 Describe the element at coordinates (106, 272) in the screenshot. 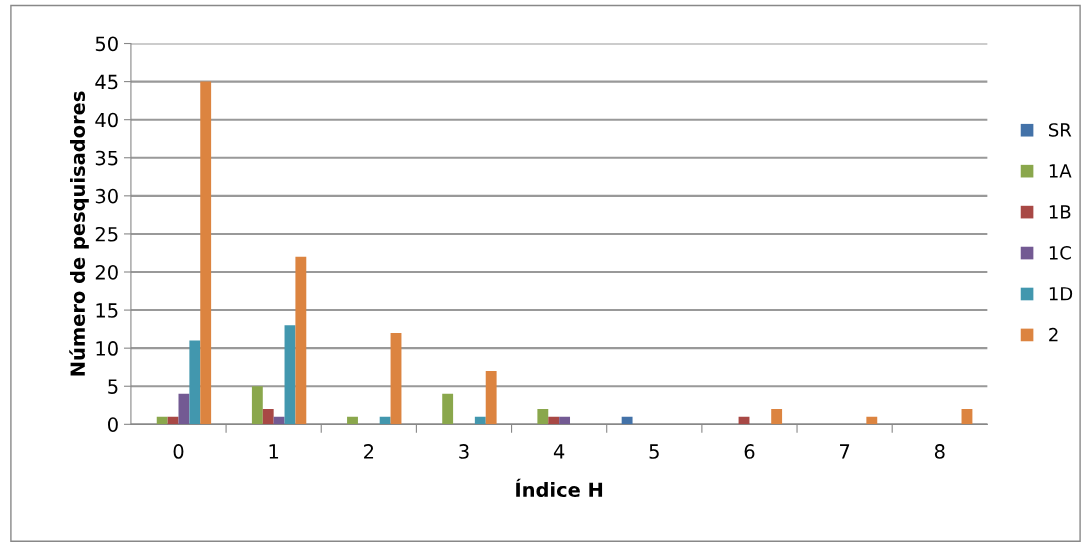

I see `y-tick-label: 20` at that location.